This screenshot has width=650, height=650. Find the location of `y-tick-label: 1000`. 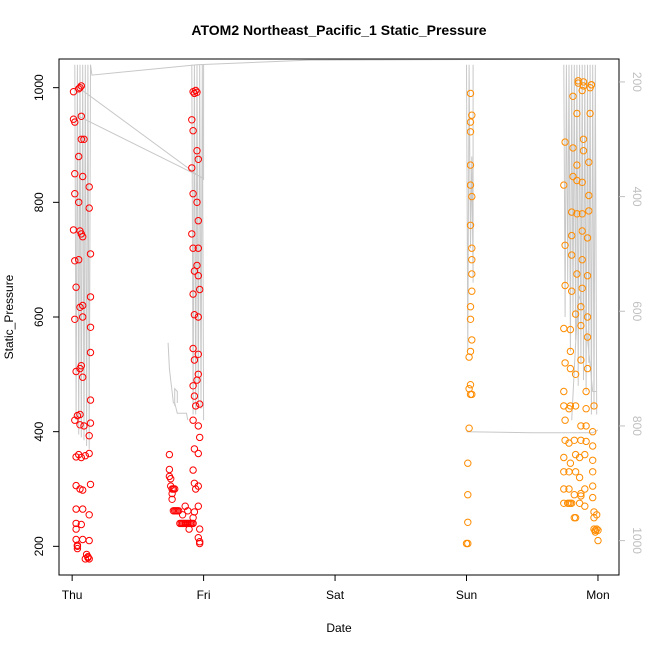

y-tick-label: 1000 is located at coordinates (39, 87).